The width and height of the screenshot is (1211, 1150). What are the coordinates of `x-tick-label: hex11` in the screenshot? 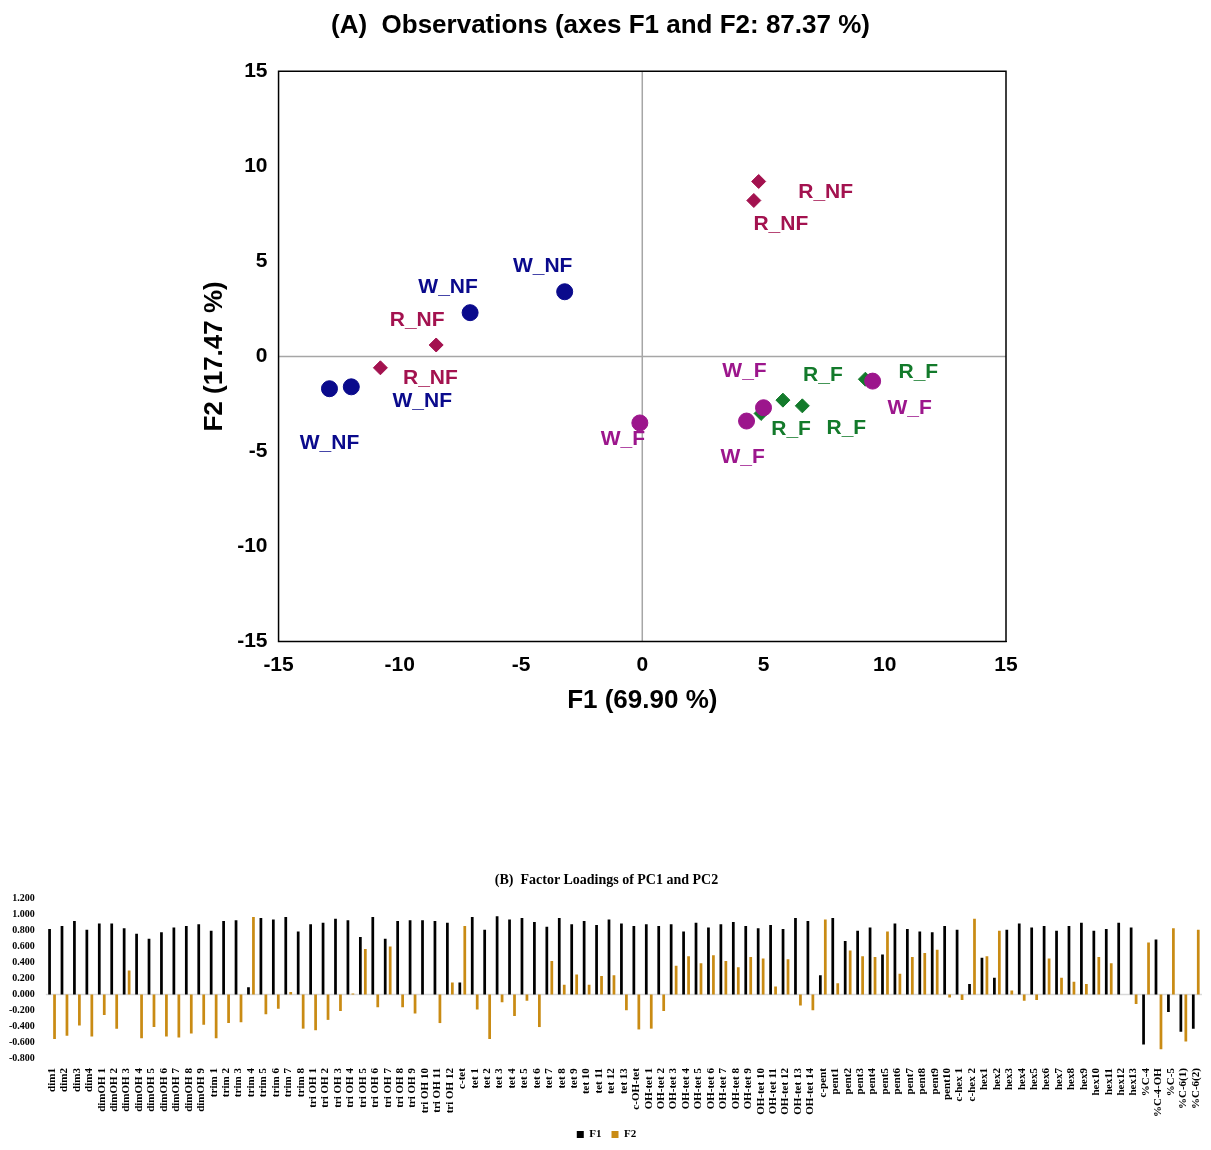 It's located at (1107, 1082).